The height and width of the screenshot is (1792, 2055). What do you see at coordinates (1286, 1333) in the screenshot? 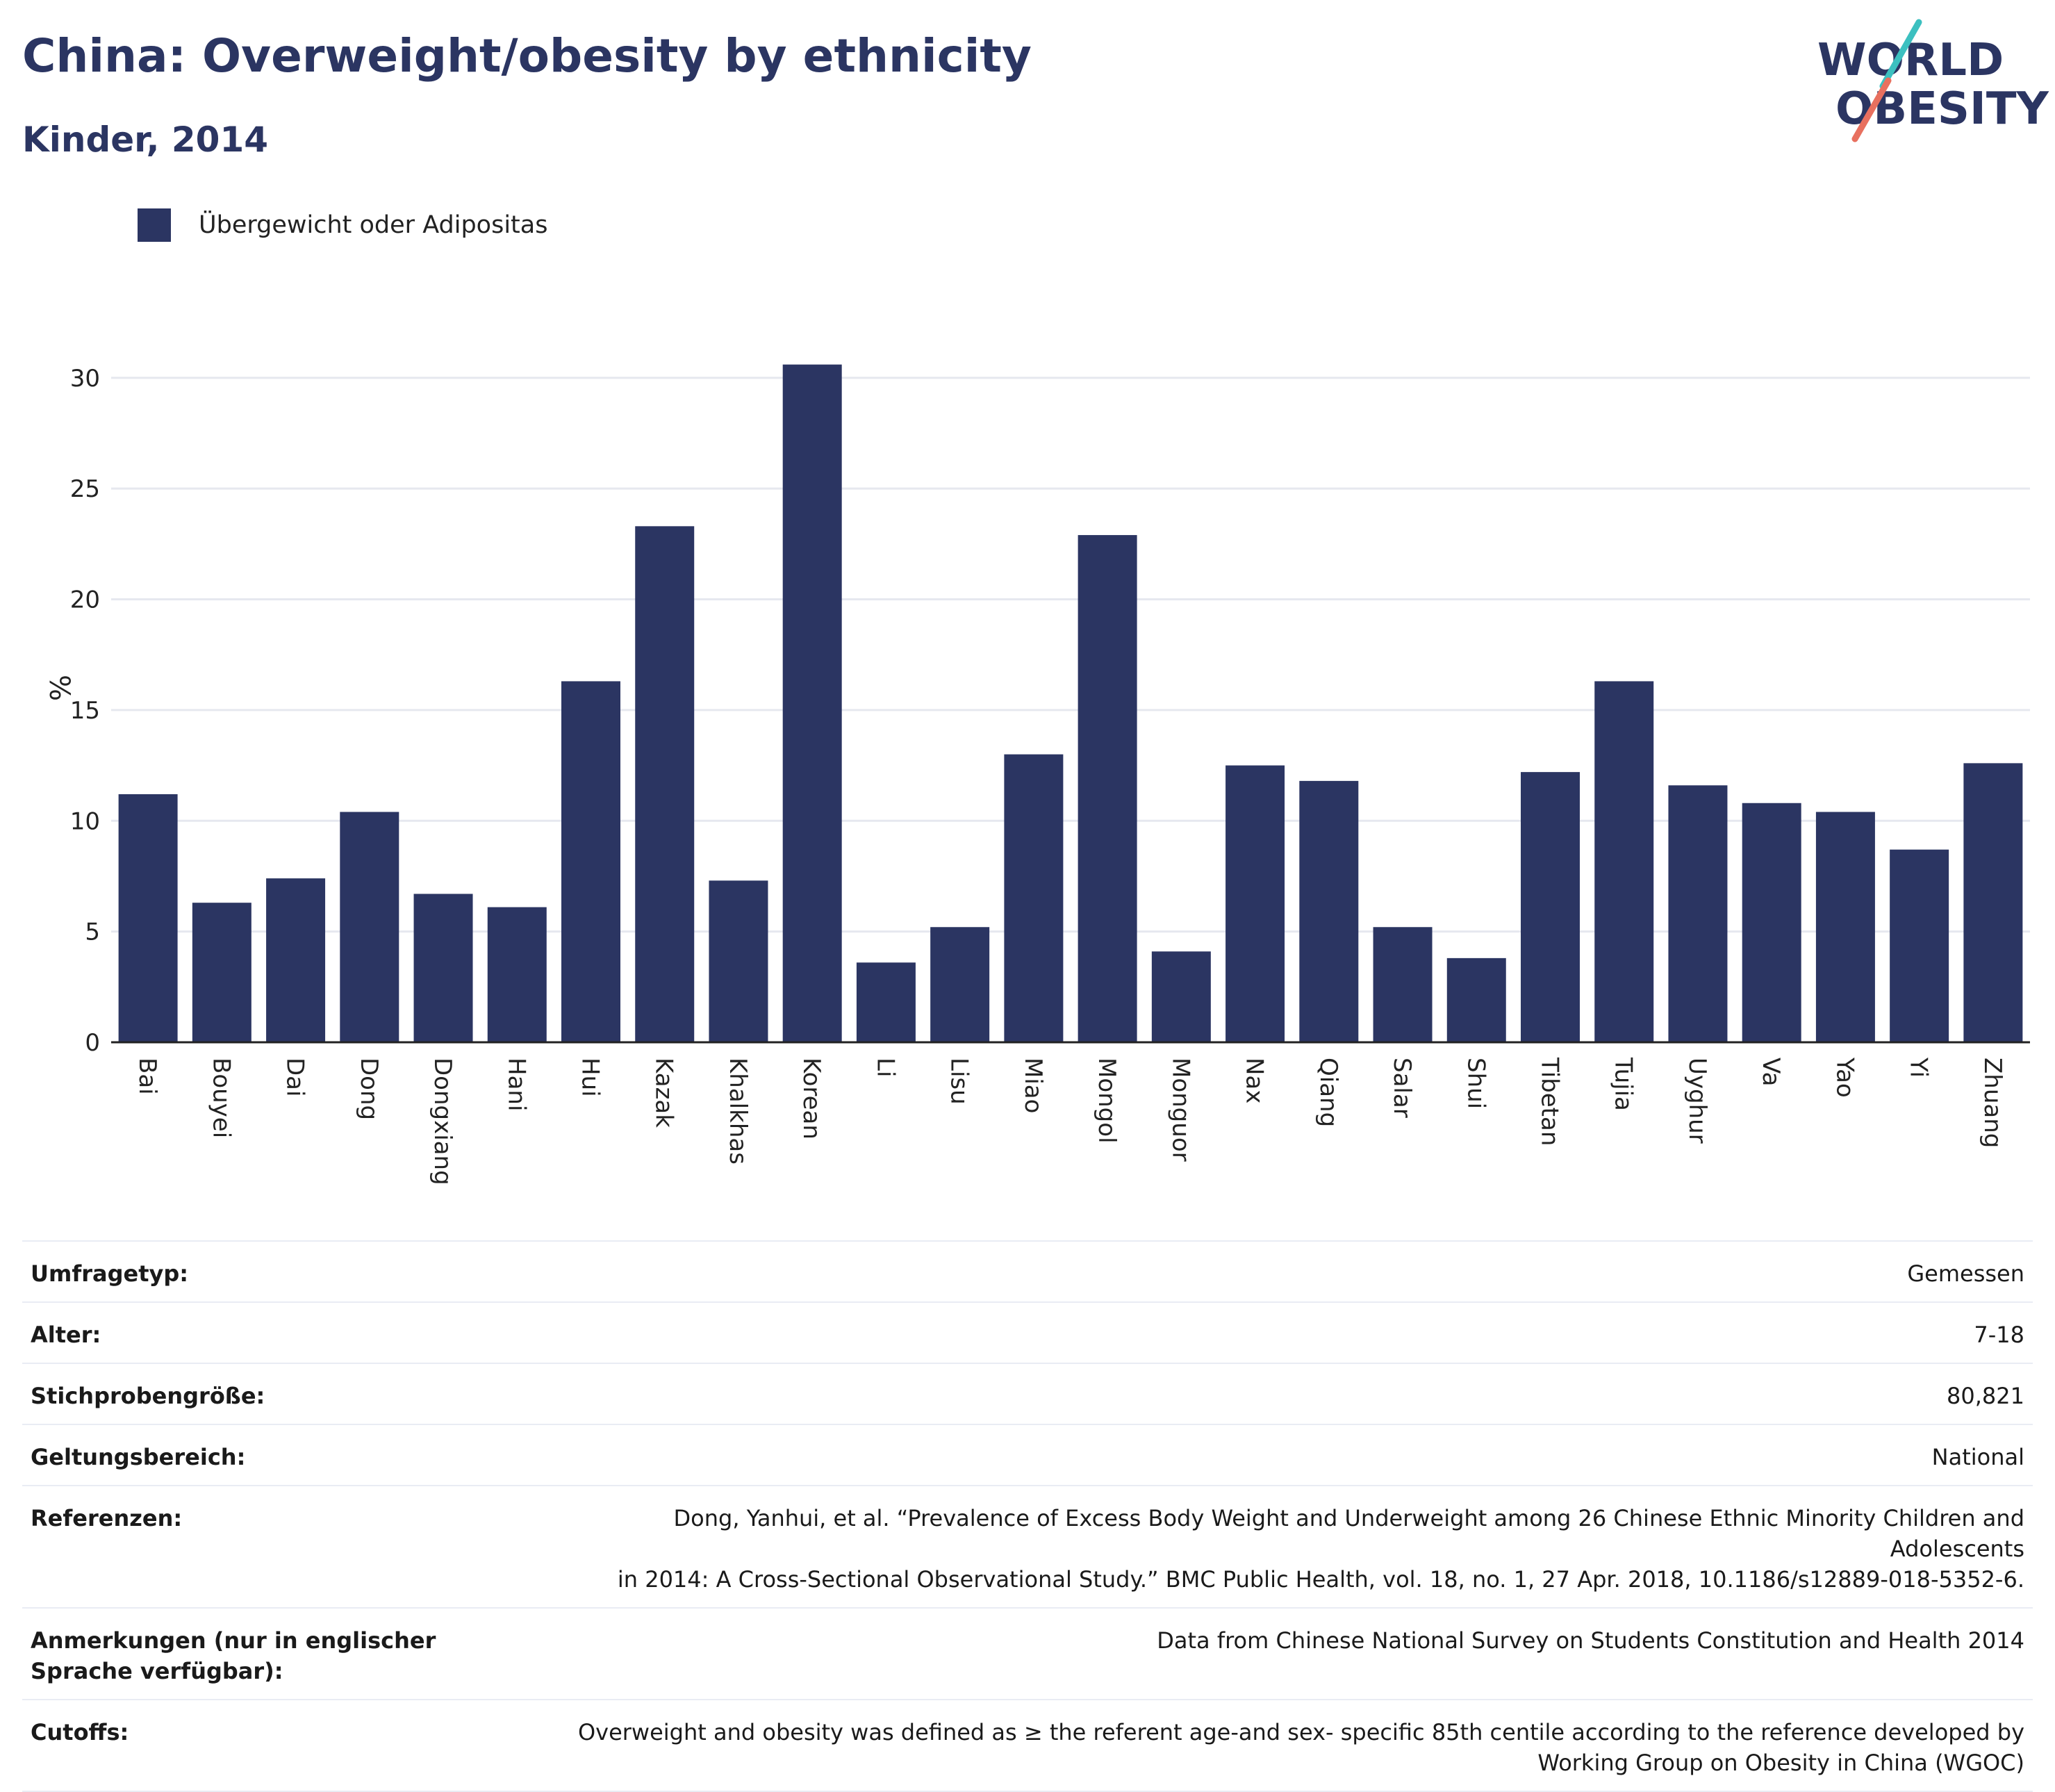
I see `meta-value: 7-18` at bounding box center [1286, 1333].